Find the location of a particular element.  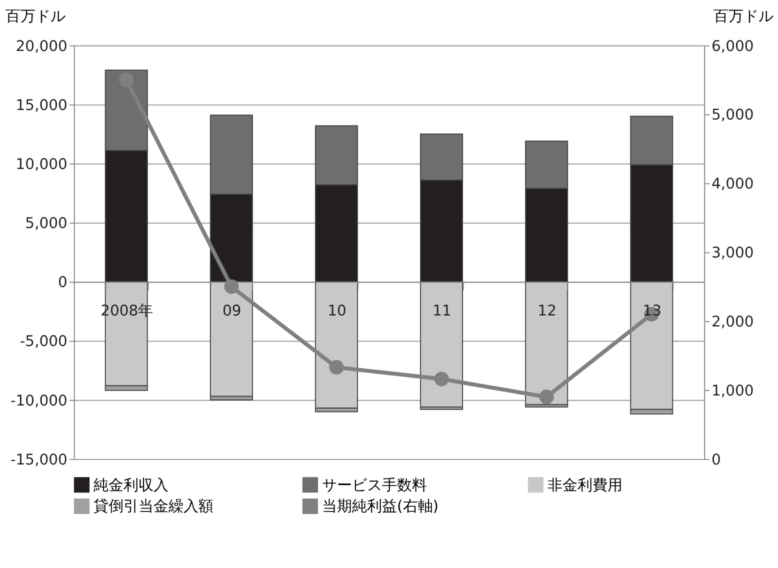

y-tick-label: 0 is located at coordinates (63, 283).